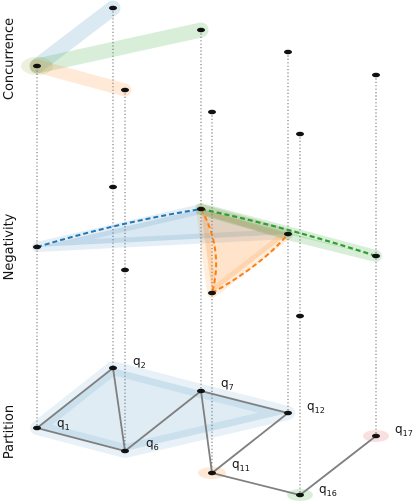  I want to click on node-q17-concurrence, so click(376, 75).